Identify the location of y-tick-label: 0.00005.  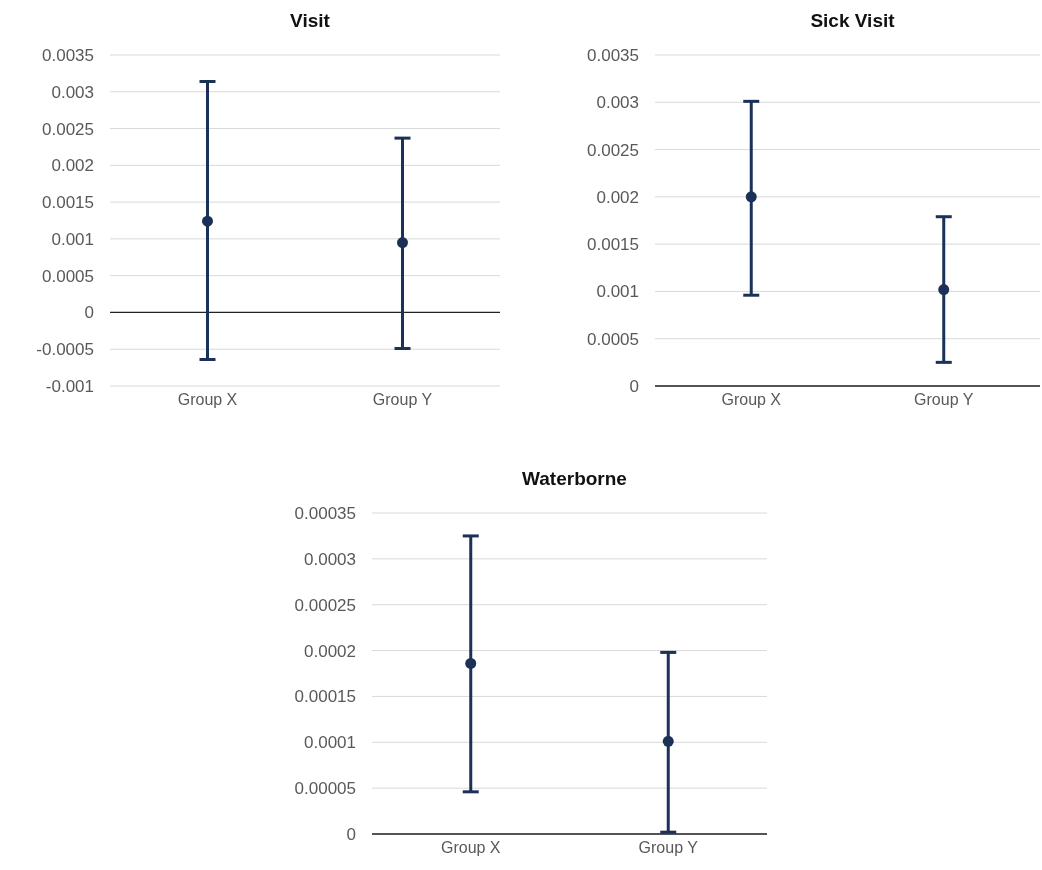
(325, 789).